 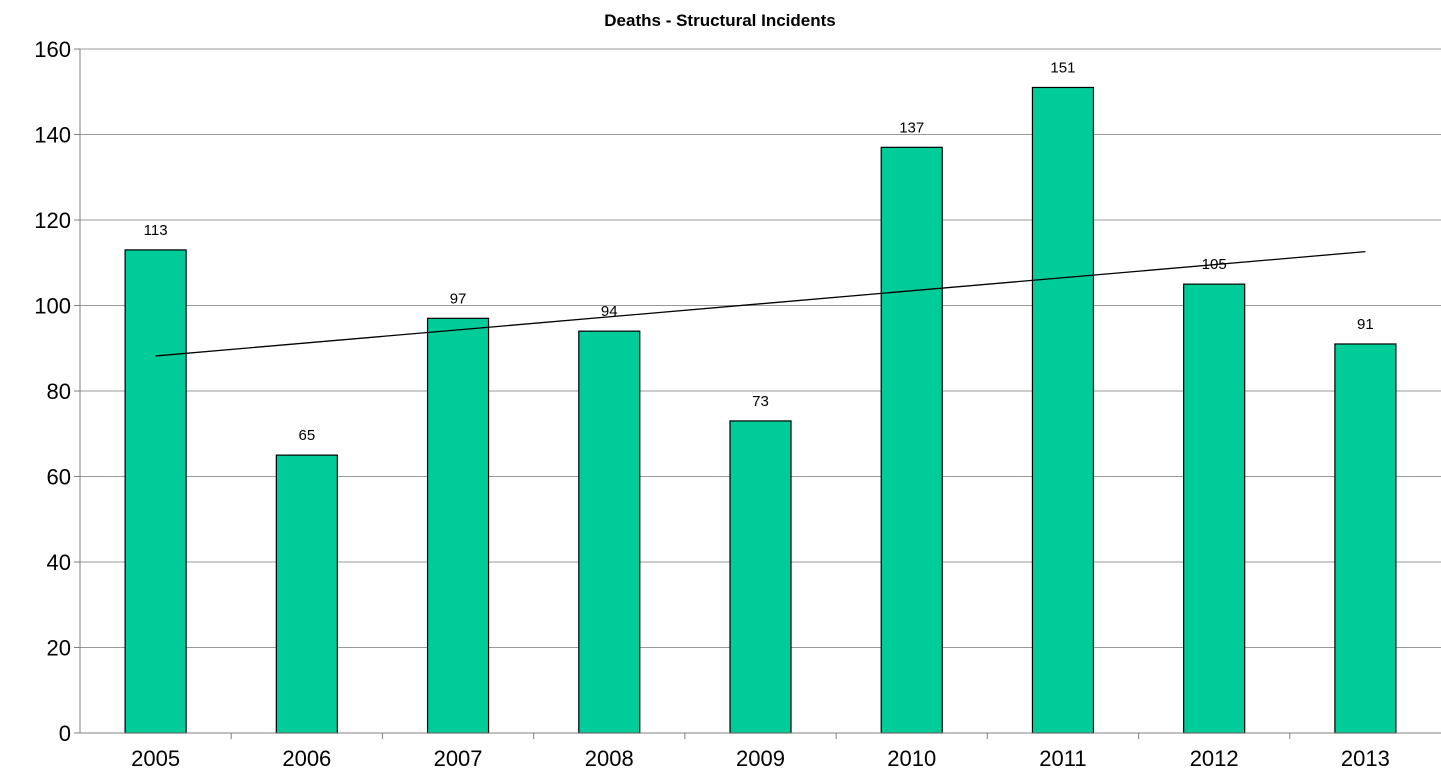 I want to click on bar-2009, so click(x=760, y=577).